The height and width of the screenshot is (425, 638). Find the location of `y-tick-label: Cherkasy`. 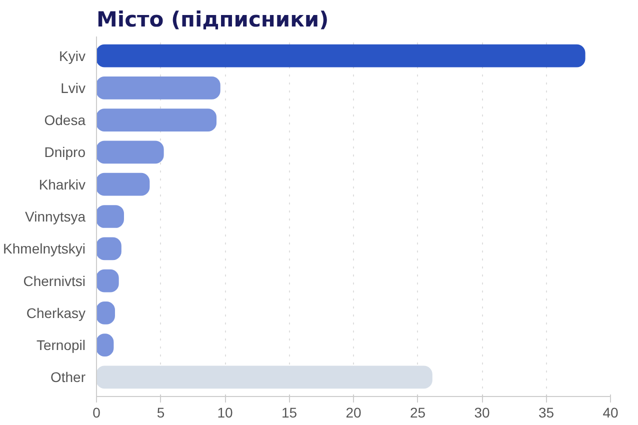

y-tick-label: Cherkasy is located at coordinates (56, 312).